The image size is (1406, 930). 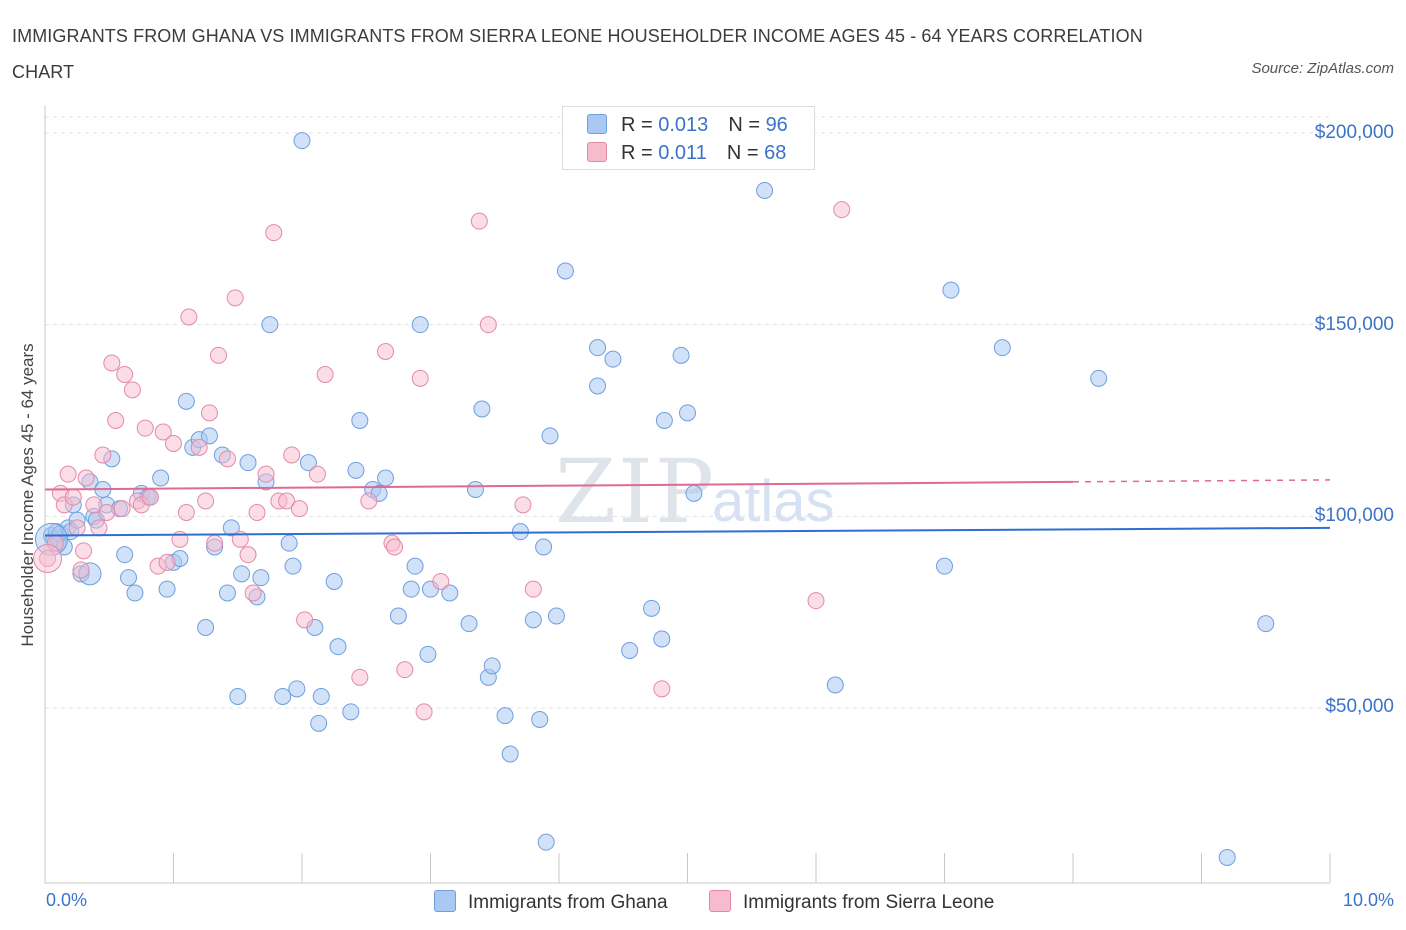 What do you see at coordinates (682, 153) in the screenshot?
I see `legend-r-value: 0.011` at bounding box center [682, 153].